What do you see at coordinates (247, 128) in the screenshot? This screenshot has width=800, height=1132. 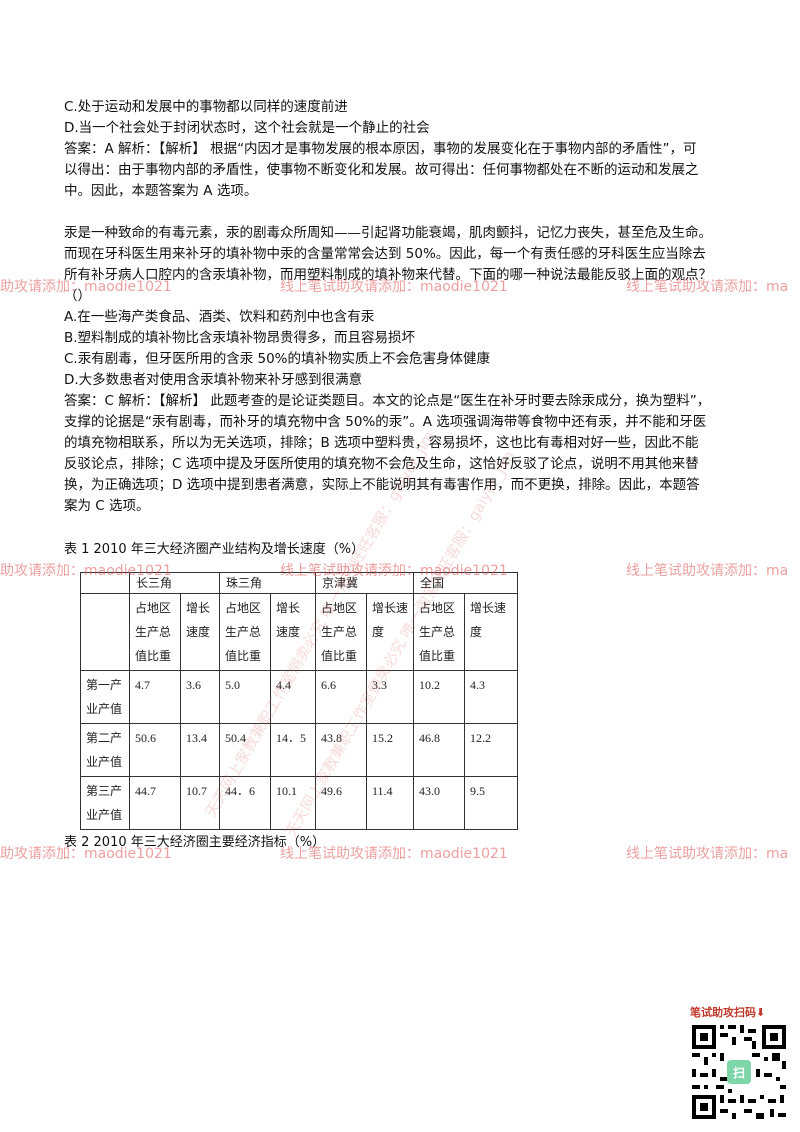 I see `option-d: D.当一个社会处于封闭状态时，这个社会就是一个静止的社会` at bounding box center [247, 128].